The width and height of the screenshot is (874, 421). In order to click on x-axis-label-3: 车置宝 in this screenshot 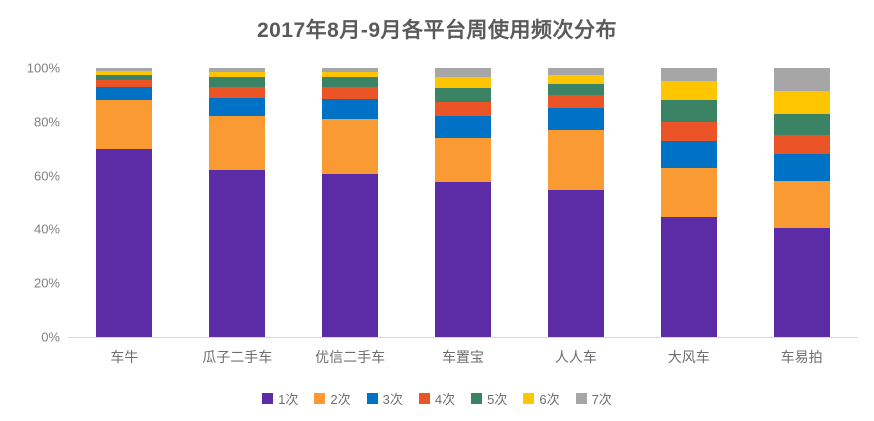, I will do `click(463, 357)`.